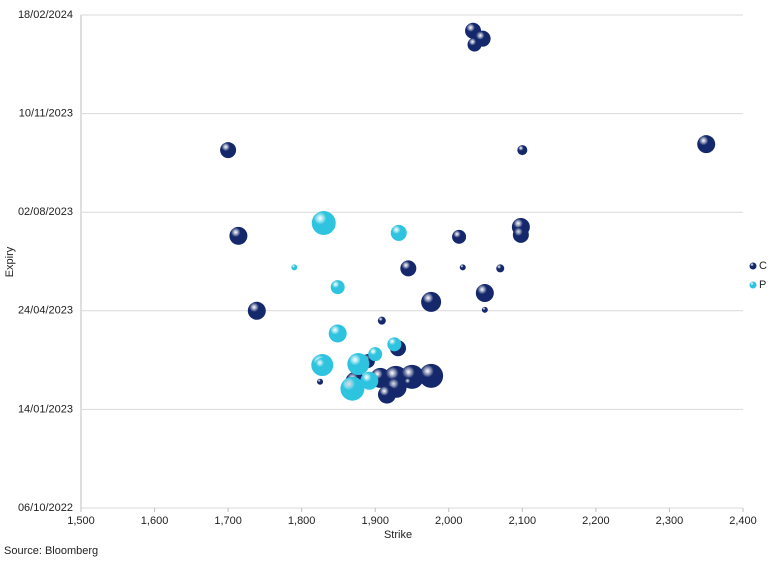 The height and width of the screenshot is (561, 770). Describe the element at coordinates (45, 508) in the screenshot. I see `y-tick-label: 06/10/2022` at that location.